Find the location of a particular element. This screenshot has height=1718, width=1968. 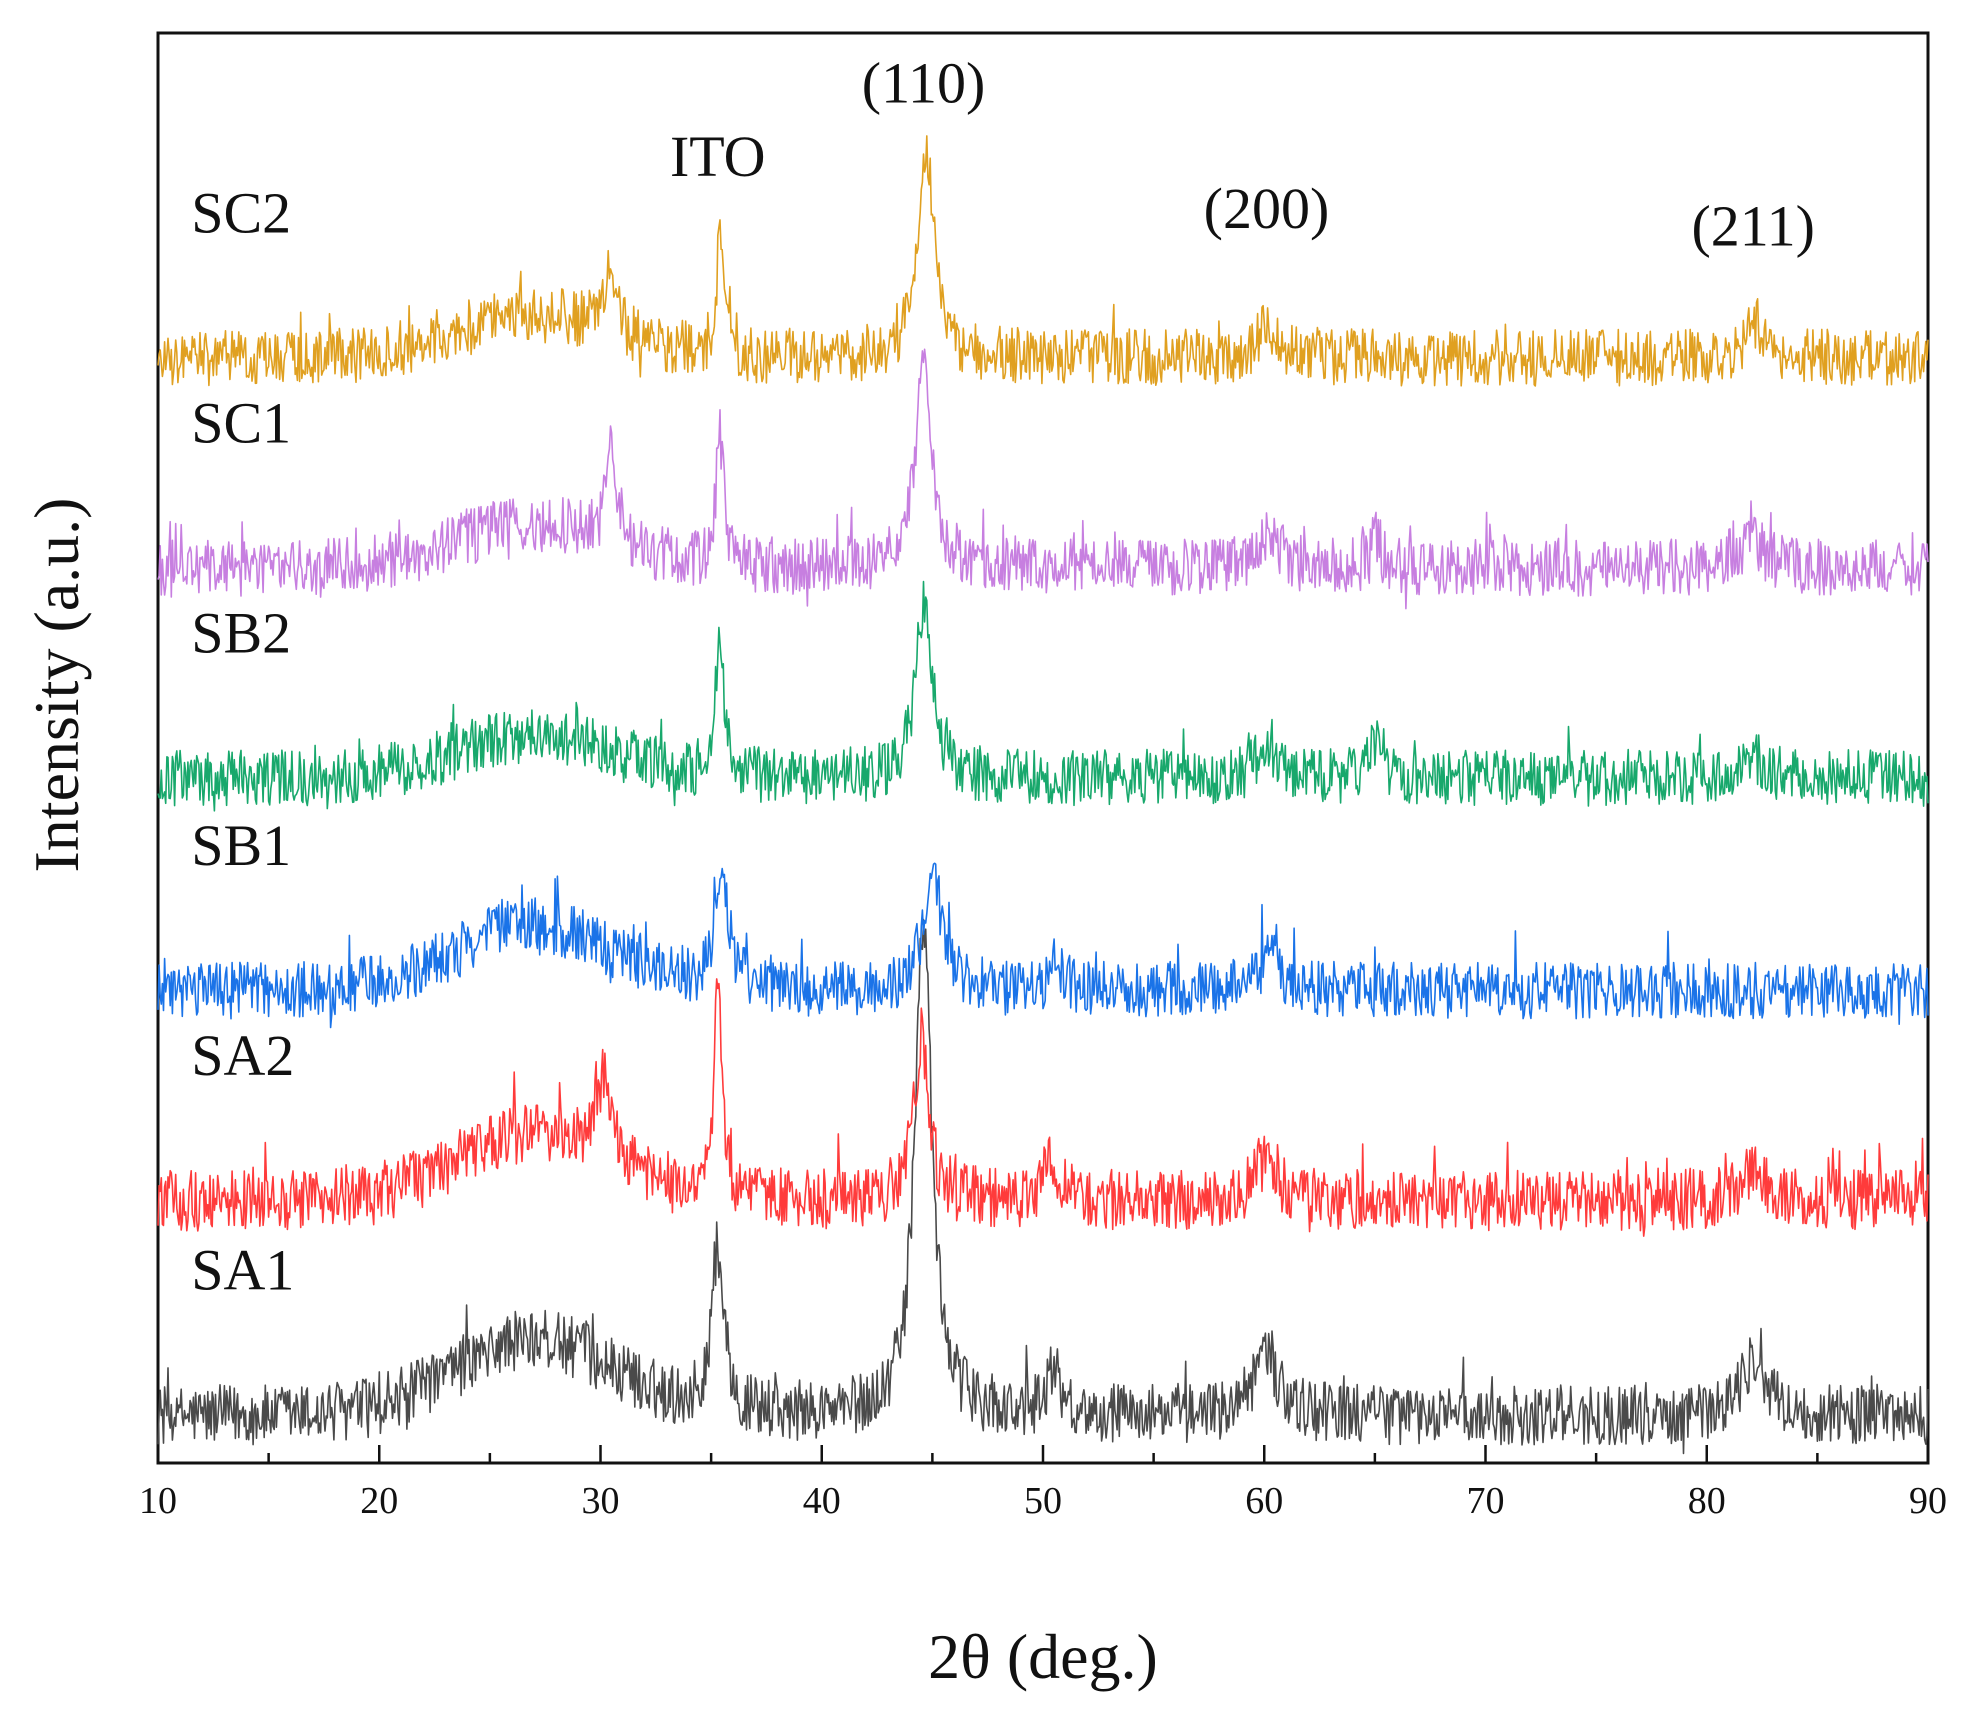

series-label-sc1: SC1 is located at coordinates (241, 423).